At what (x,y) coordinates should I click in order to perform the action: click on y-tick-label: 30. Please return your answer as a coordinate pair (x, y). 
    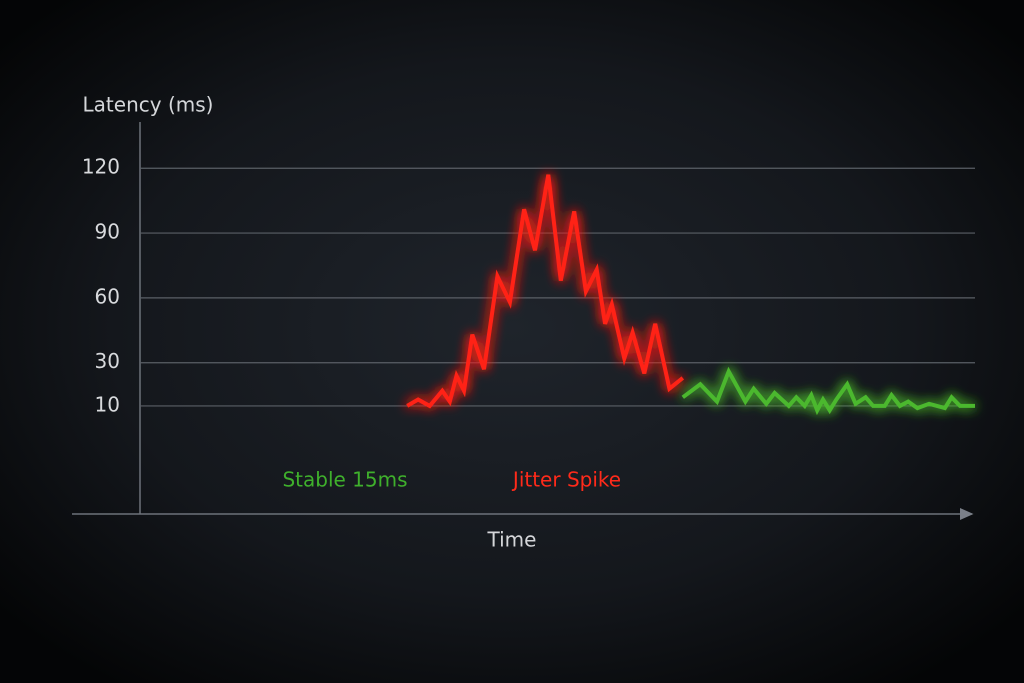
    Looking at the image, I should click on (107, 361).